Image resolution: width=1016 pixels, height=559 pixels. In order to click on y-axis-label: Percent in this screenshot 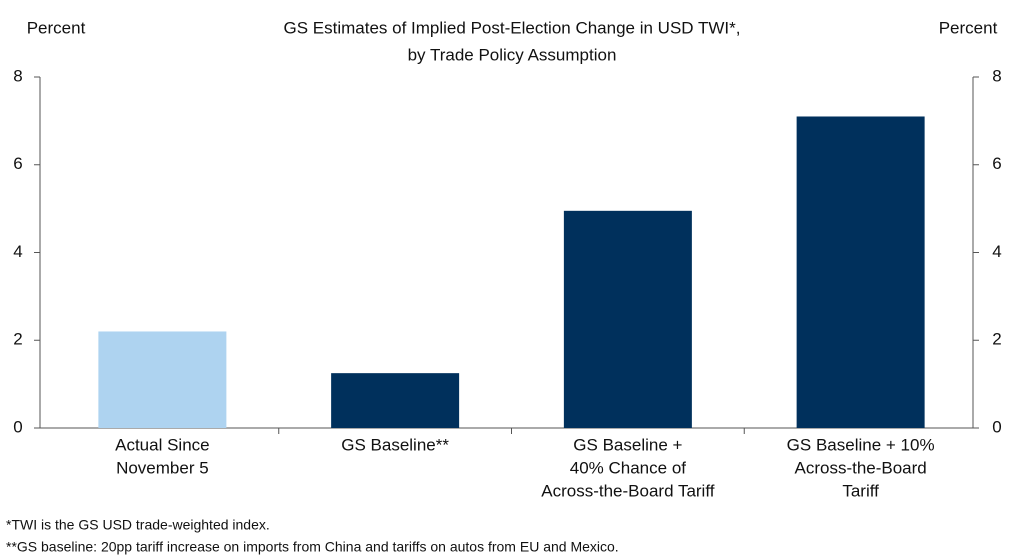, I will do `click(56, 27)`.